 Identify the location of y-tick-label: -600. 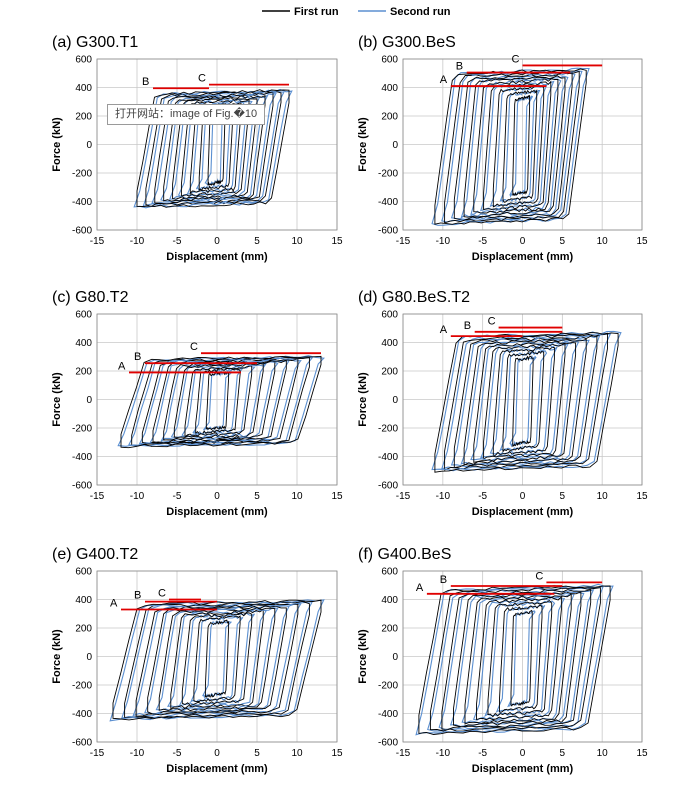
(388, 231).